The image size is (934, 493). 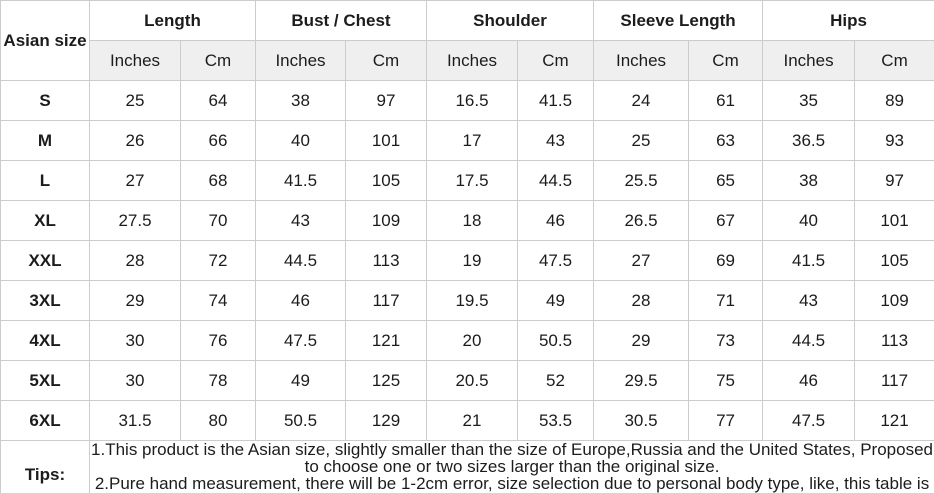 What do you see at coordinates (218, 300) in the screenshot?
I see `cm-value: 74` at bounding box center [218, 300].